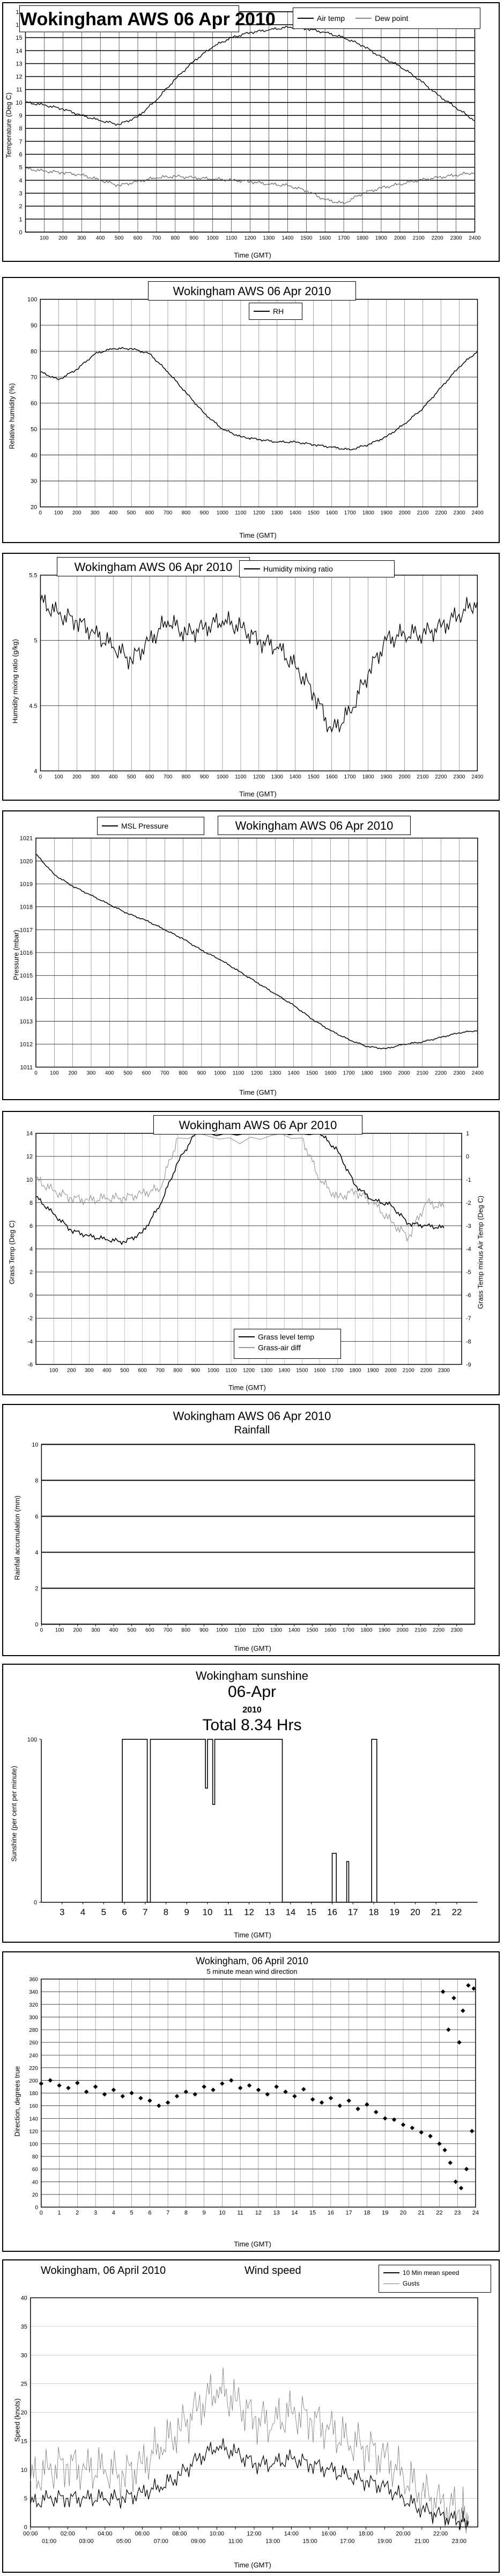 The height and width of the screenshot is (2576, 504). Describe the element at coordinates (312, 1073) in the screenshot. I see `pres-xtick-15: 1500` at that location.